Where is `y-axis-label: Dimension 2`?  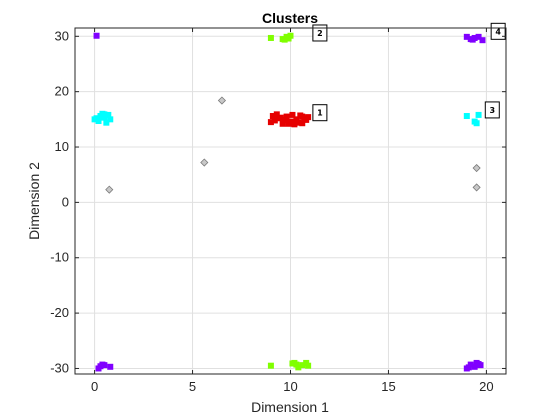
y-axis-label: Dimension 2 is located at coordinates (34, 201).